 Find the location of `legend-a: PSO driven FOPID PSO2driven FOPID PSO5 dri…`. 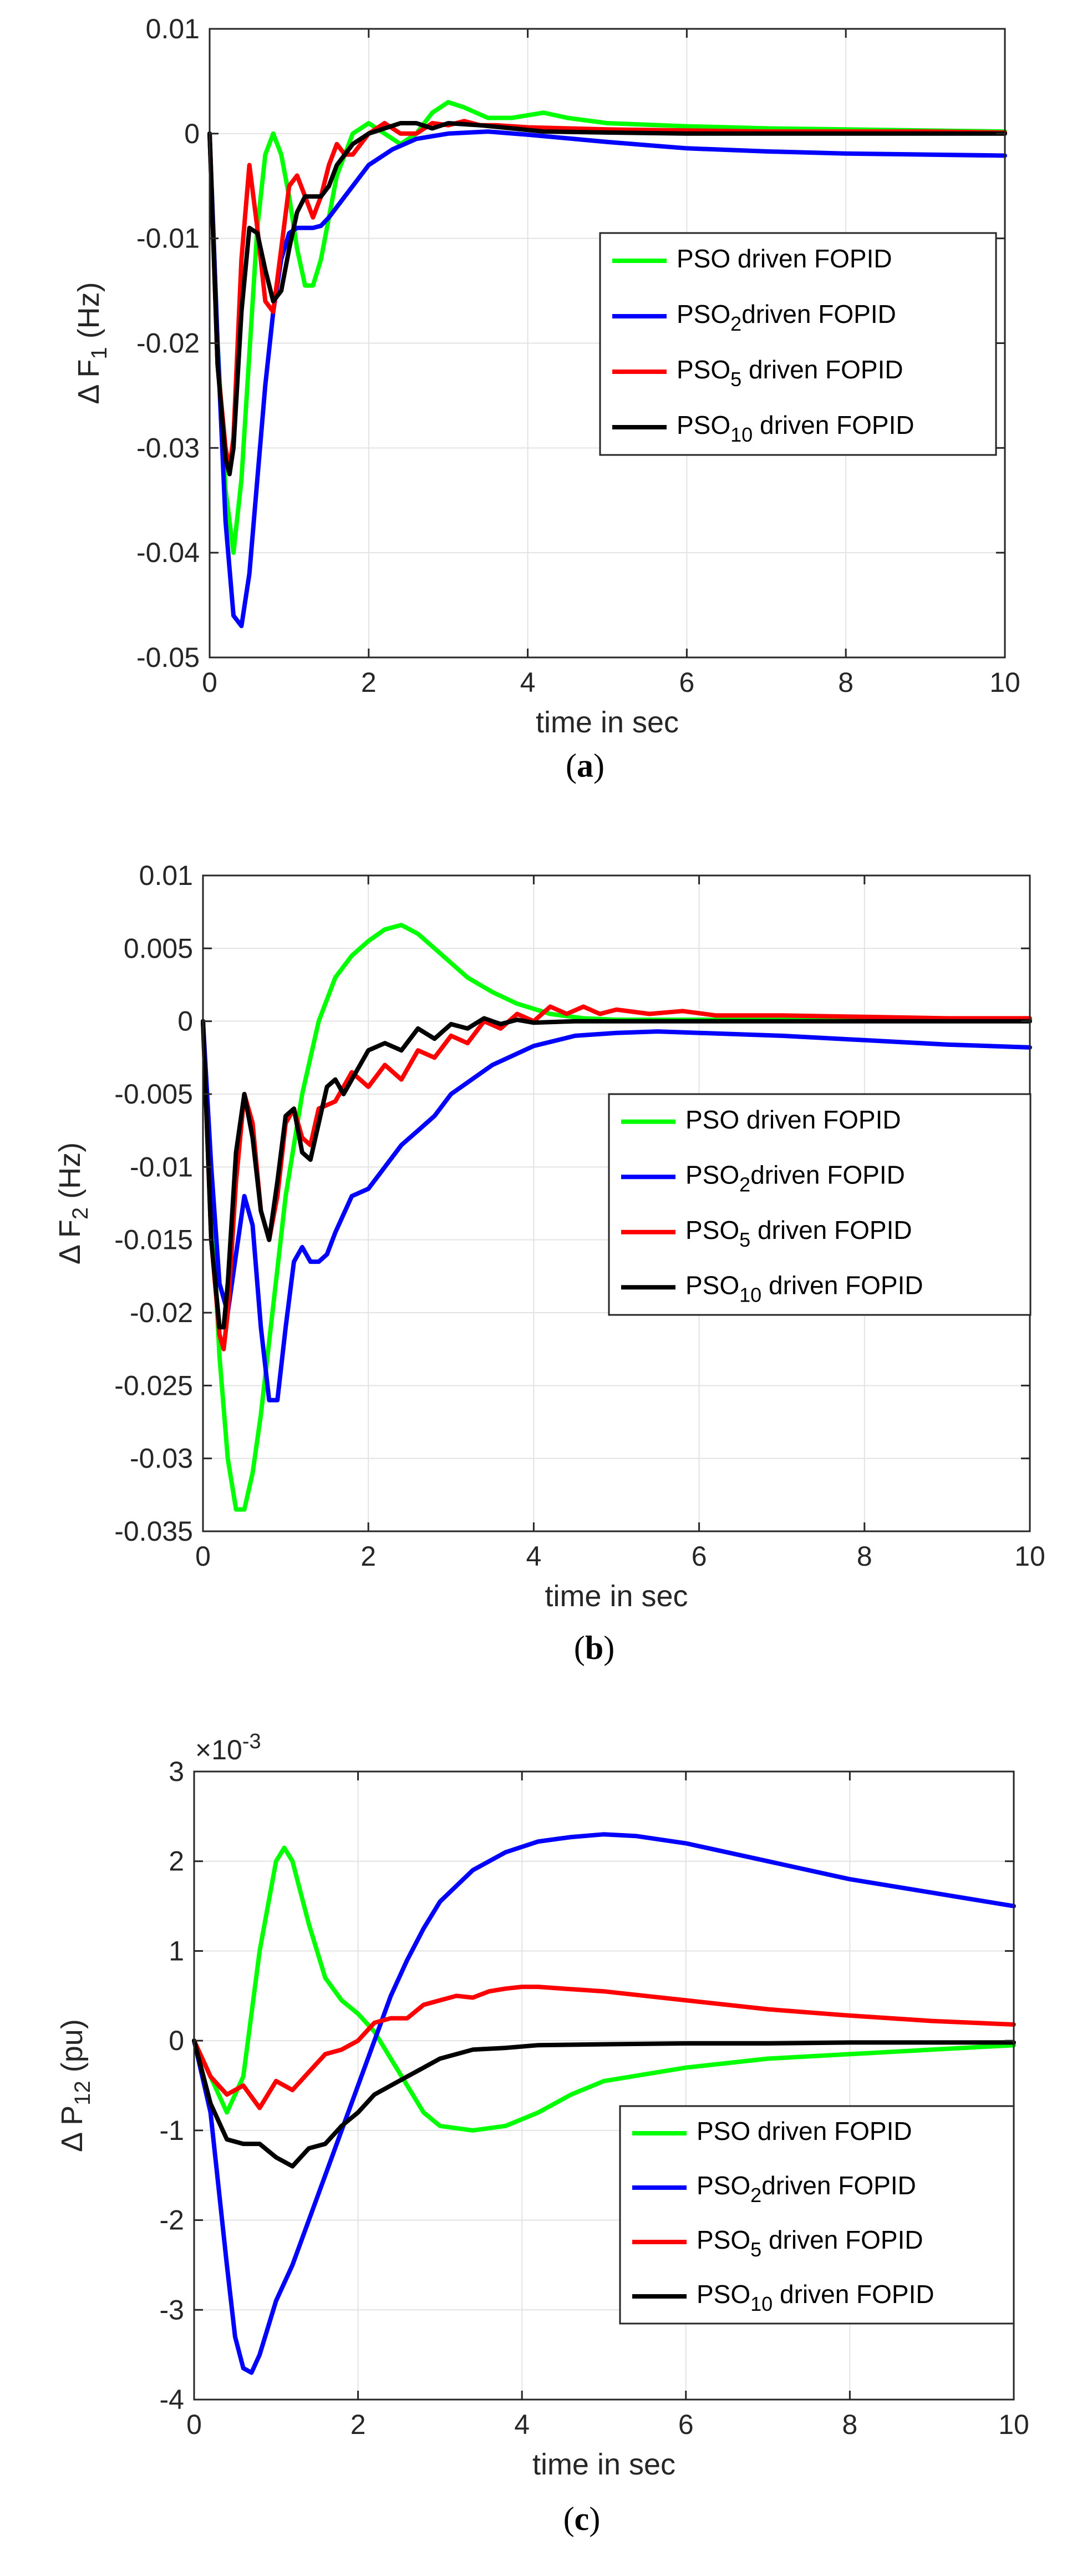

legend-a: PSO driven FOPID PSO2driven FOPID PSO5 dri… is located at coordinates (798, 344).